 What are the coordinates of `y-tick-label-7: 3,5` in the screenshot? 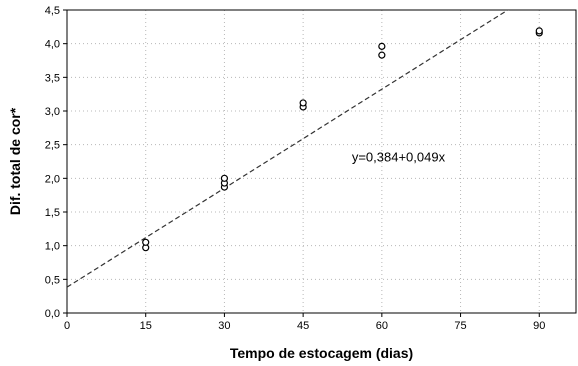 It's located at (52, 78).